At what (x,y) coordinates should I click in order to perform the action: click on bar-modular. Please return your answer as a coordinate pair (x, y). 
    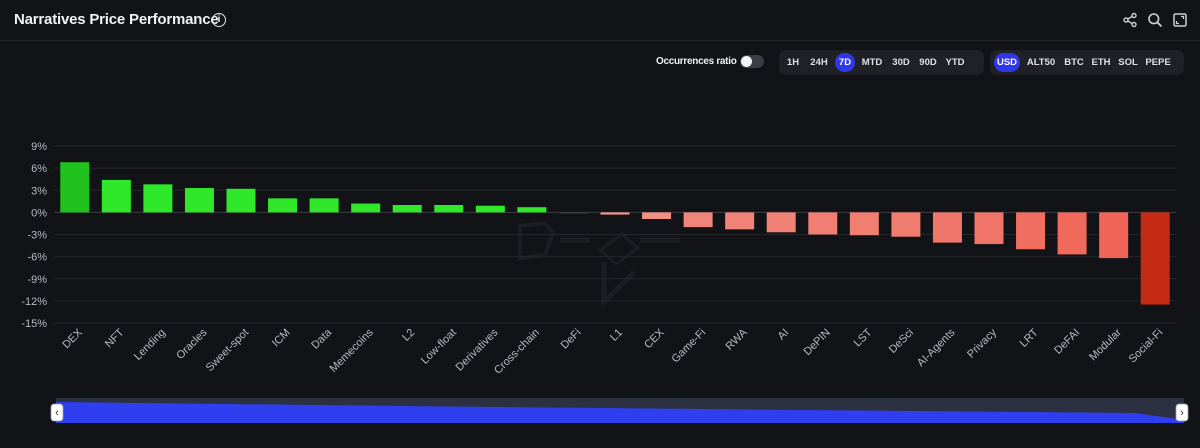
    Looking at the image, I should click on (1114, 235).